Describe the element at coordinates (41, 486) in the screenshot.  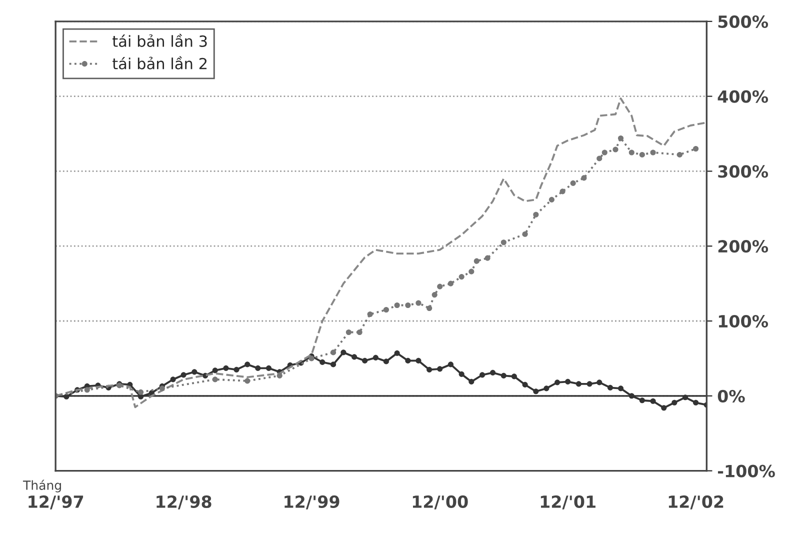
I see `x-axis-title: Tháng` at that location.